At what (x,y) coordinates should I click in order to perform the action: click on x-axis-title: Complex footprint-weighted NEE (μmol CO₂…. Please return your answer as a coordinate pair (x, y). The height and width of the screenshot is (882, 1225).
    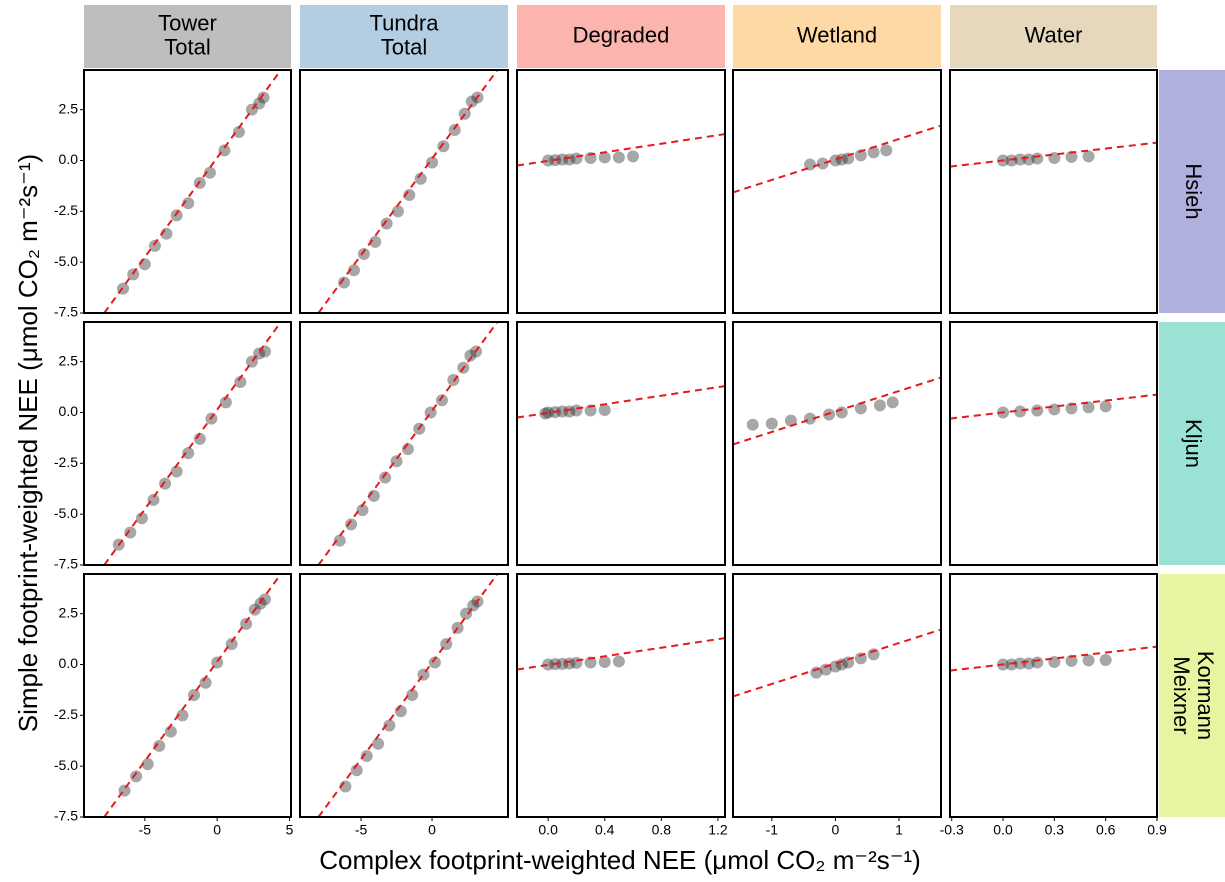
    Looking at the image, I should click on (620, 860).